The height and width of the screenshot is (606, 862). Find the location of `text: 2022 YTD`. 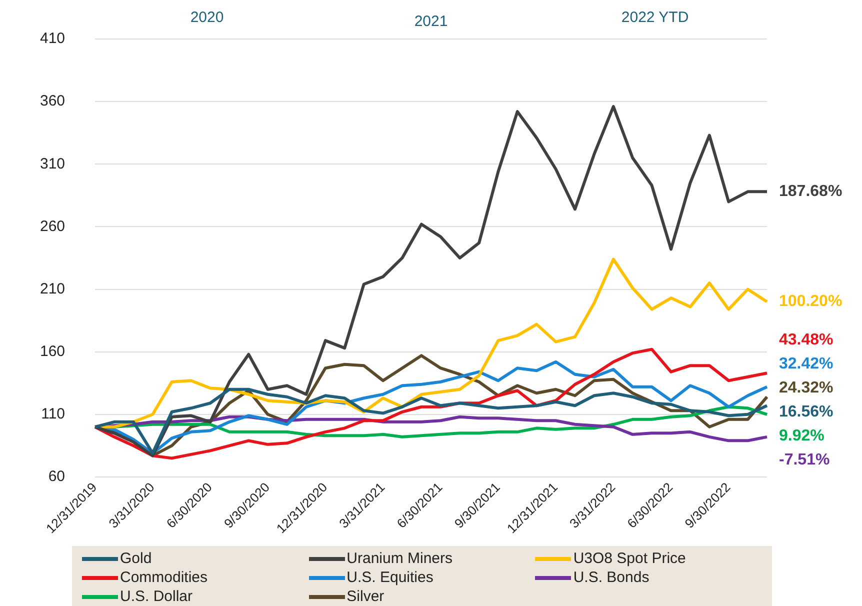

text: 2022 YTD is located at coordinates (655, 17).